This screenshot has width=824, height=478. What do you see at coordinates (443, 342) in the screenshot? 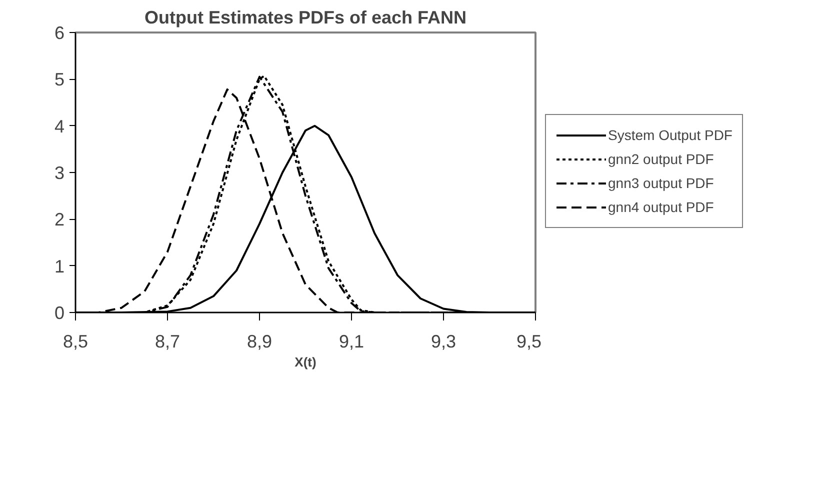
I see `x-tick-label: 9,3` at bounding box center [443, 342].